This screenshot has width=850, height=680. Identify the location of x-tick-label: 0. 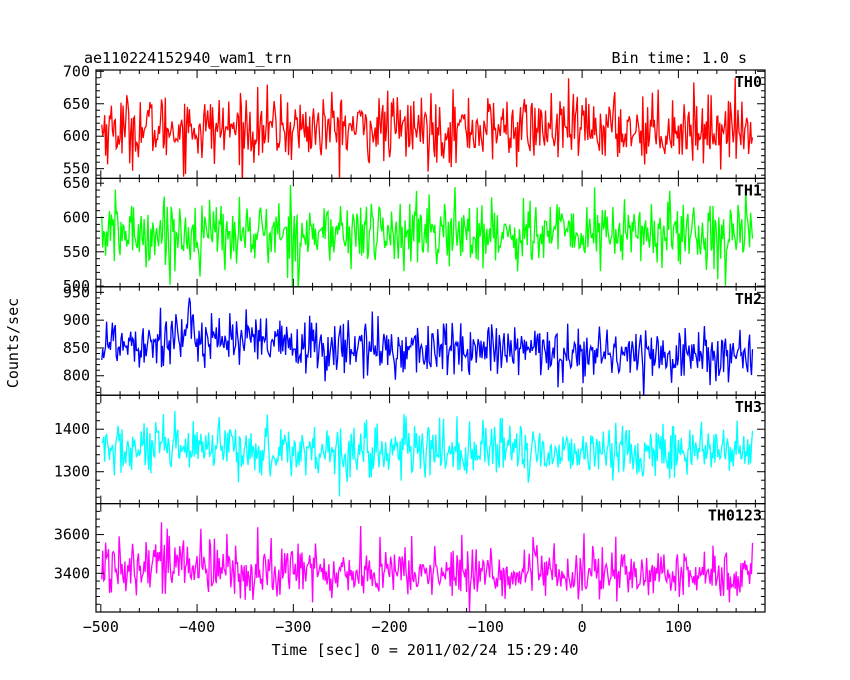
(582, 627).